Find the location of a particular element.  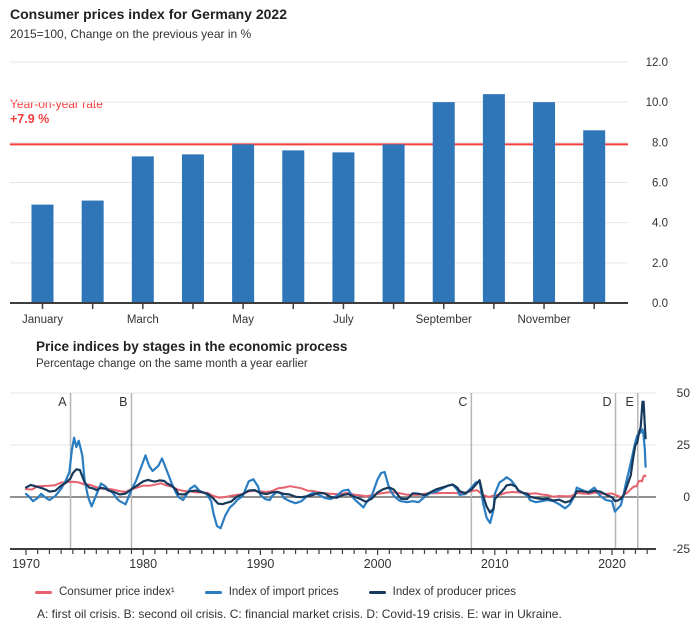

x-axis-label: September is located at coordinates (444, 320).